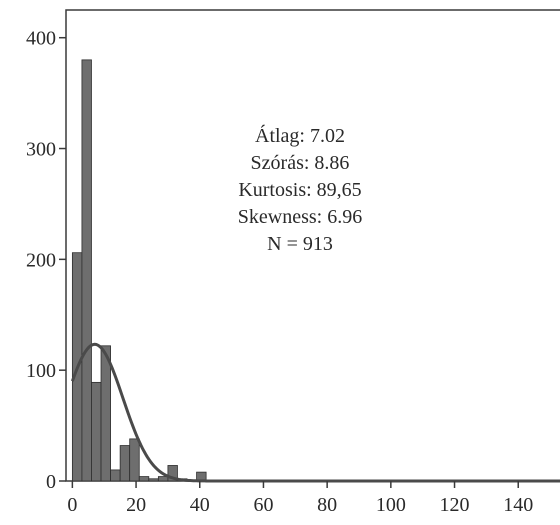 The height and width of the screenshot is (525, 560). What do you see at coordinates (300, 498) in the screenshot?
I see `x-axis: 0 20 40 60 80 100 120 140` at bounding box center [300, 498].